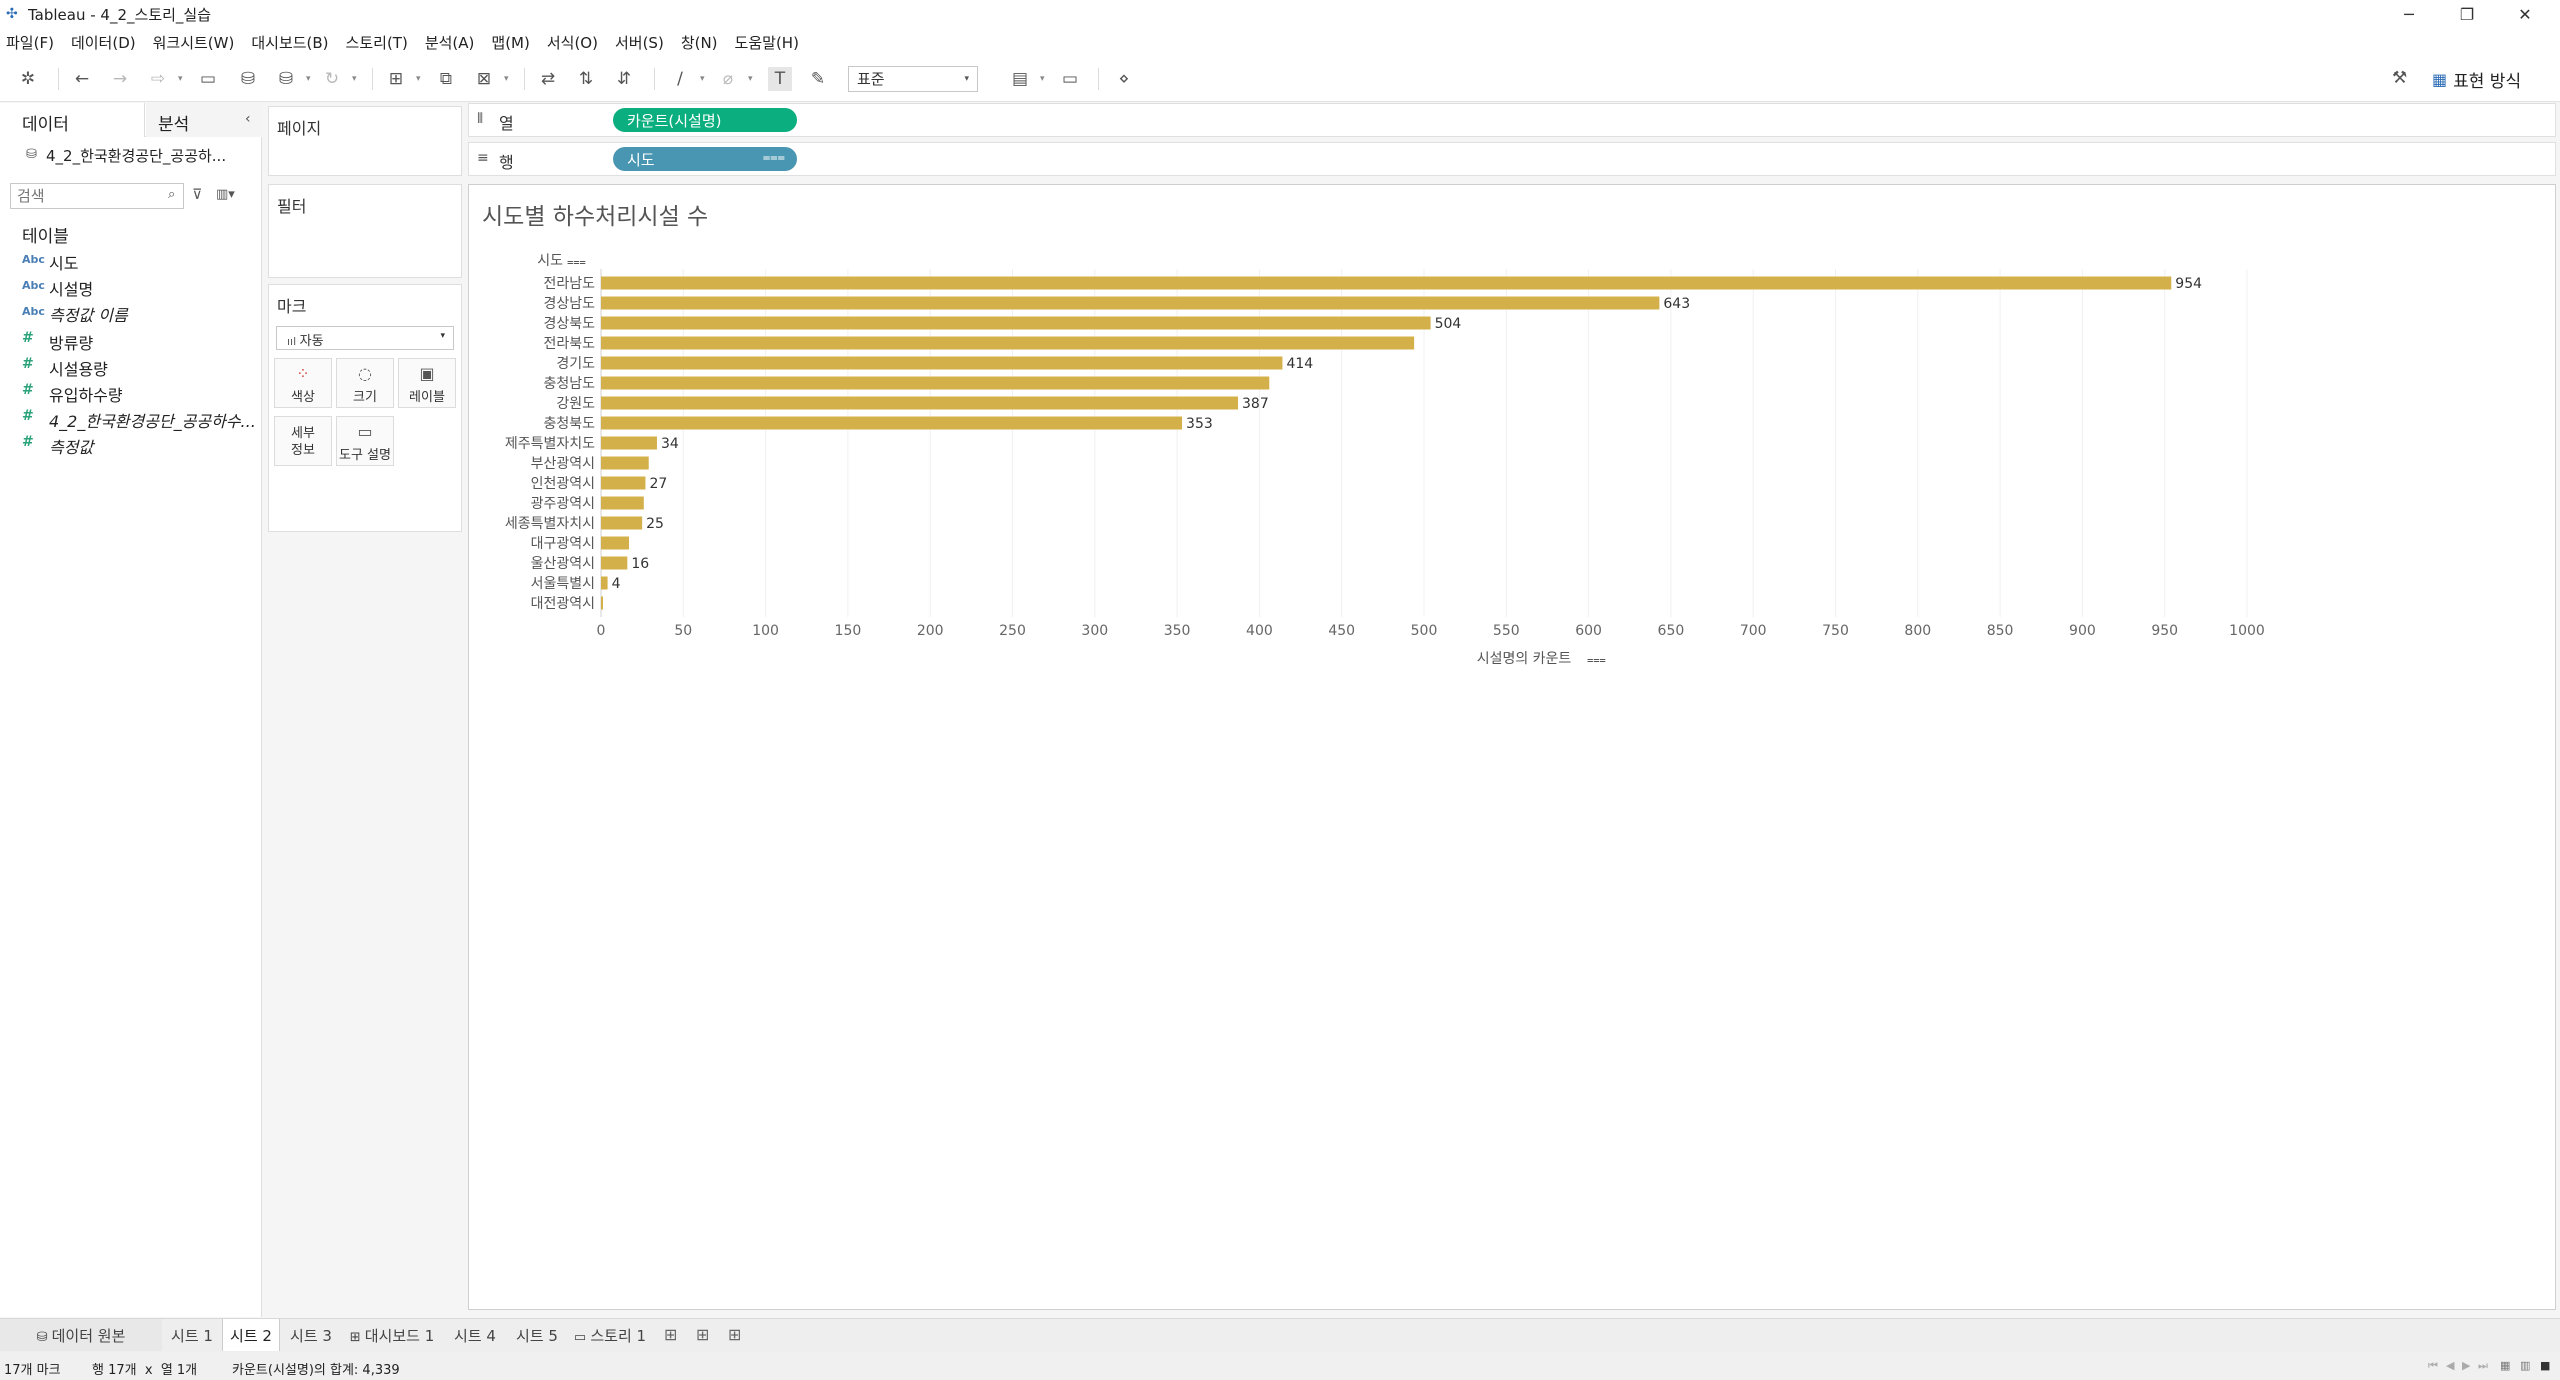 Image resolution: width=2560 pixels, height=1380 pixels. What do you see at coordinates (365, 338) in the screenshot?
I see `mark-type-dropdown: ııl 자동 ▾` at bounding box center [365, 338].